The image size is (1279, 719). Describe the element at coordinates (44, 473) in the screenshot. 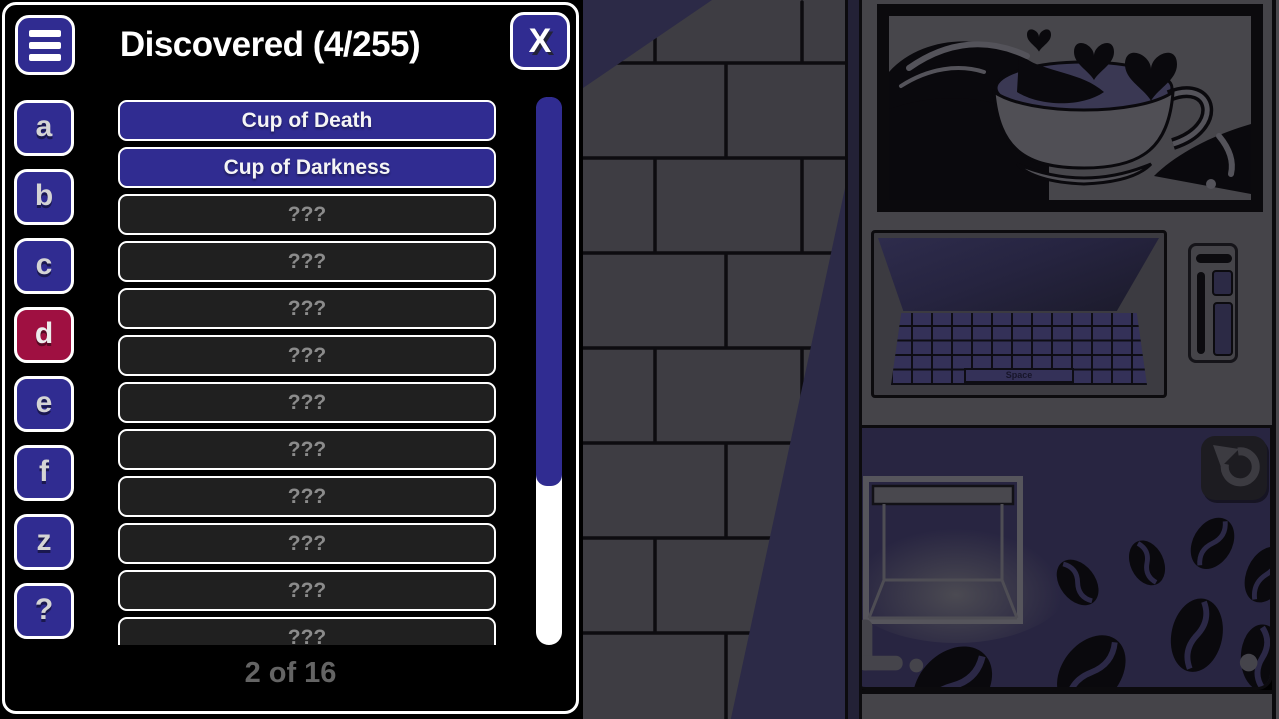

I see `letter-filter-f: f` at that location.